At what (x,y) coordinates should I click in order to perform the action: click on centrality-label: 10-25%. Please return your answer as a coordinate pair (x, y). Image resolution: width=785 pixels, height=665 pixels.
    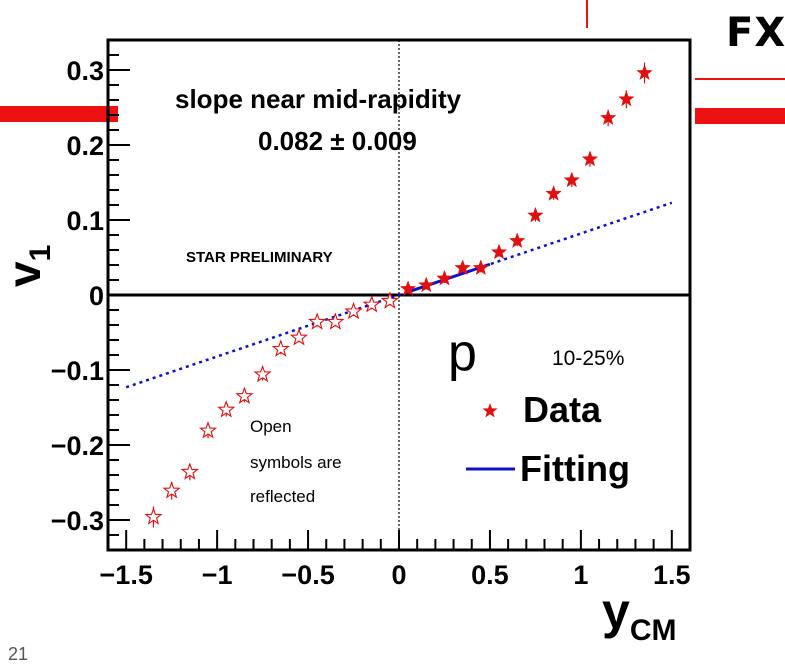
    Looking at the image, I should click on (588, 358).